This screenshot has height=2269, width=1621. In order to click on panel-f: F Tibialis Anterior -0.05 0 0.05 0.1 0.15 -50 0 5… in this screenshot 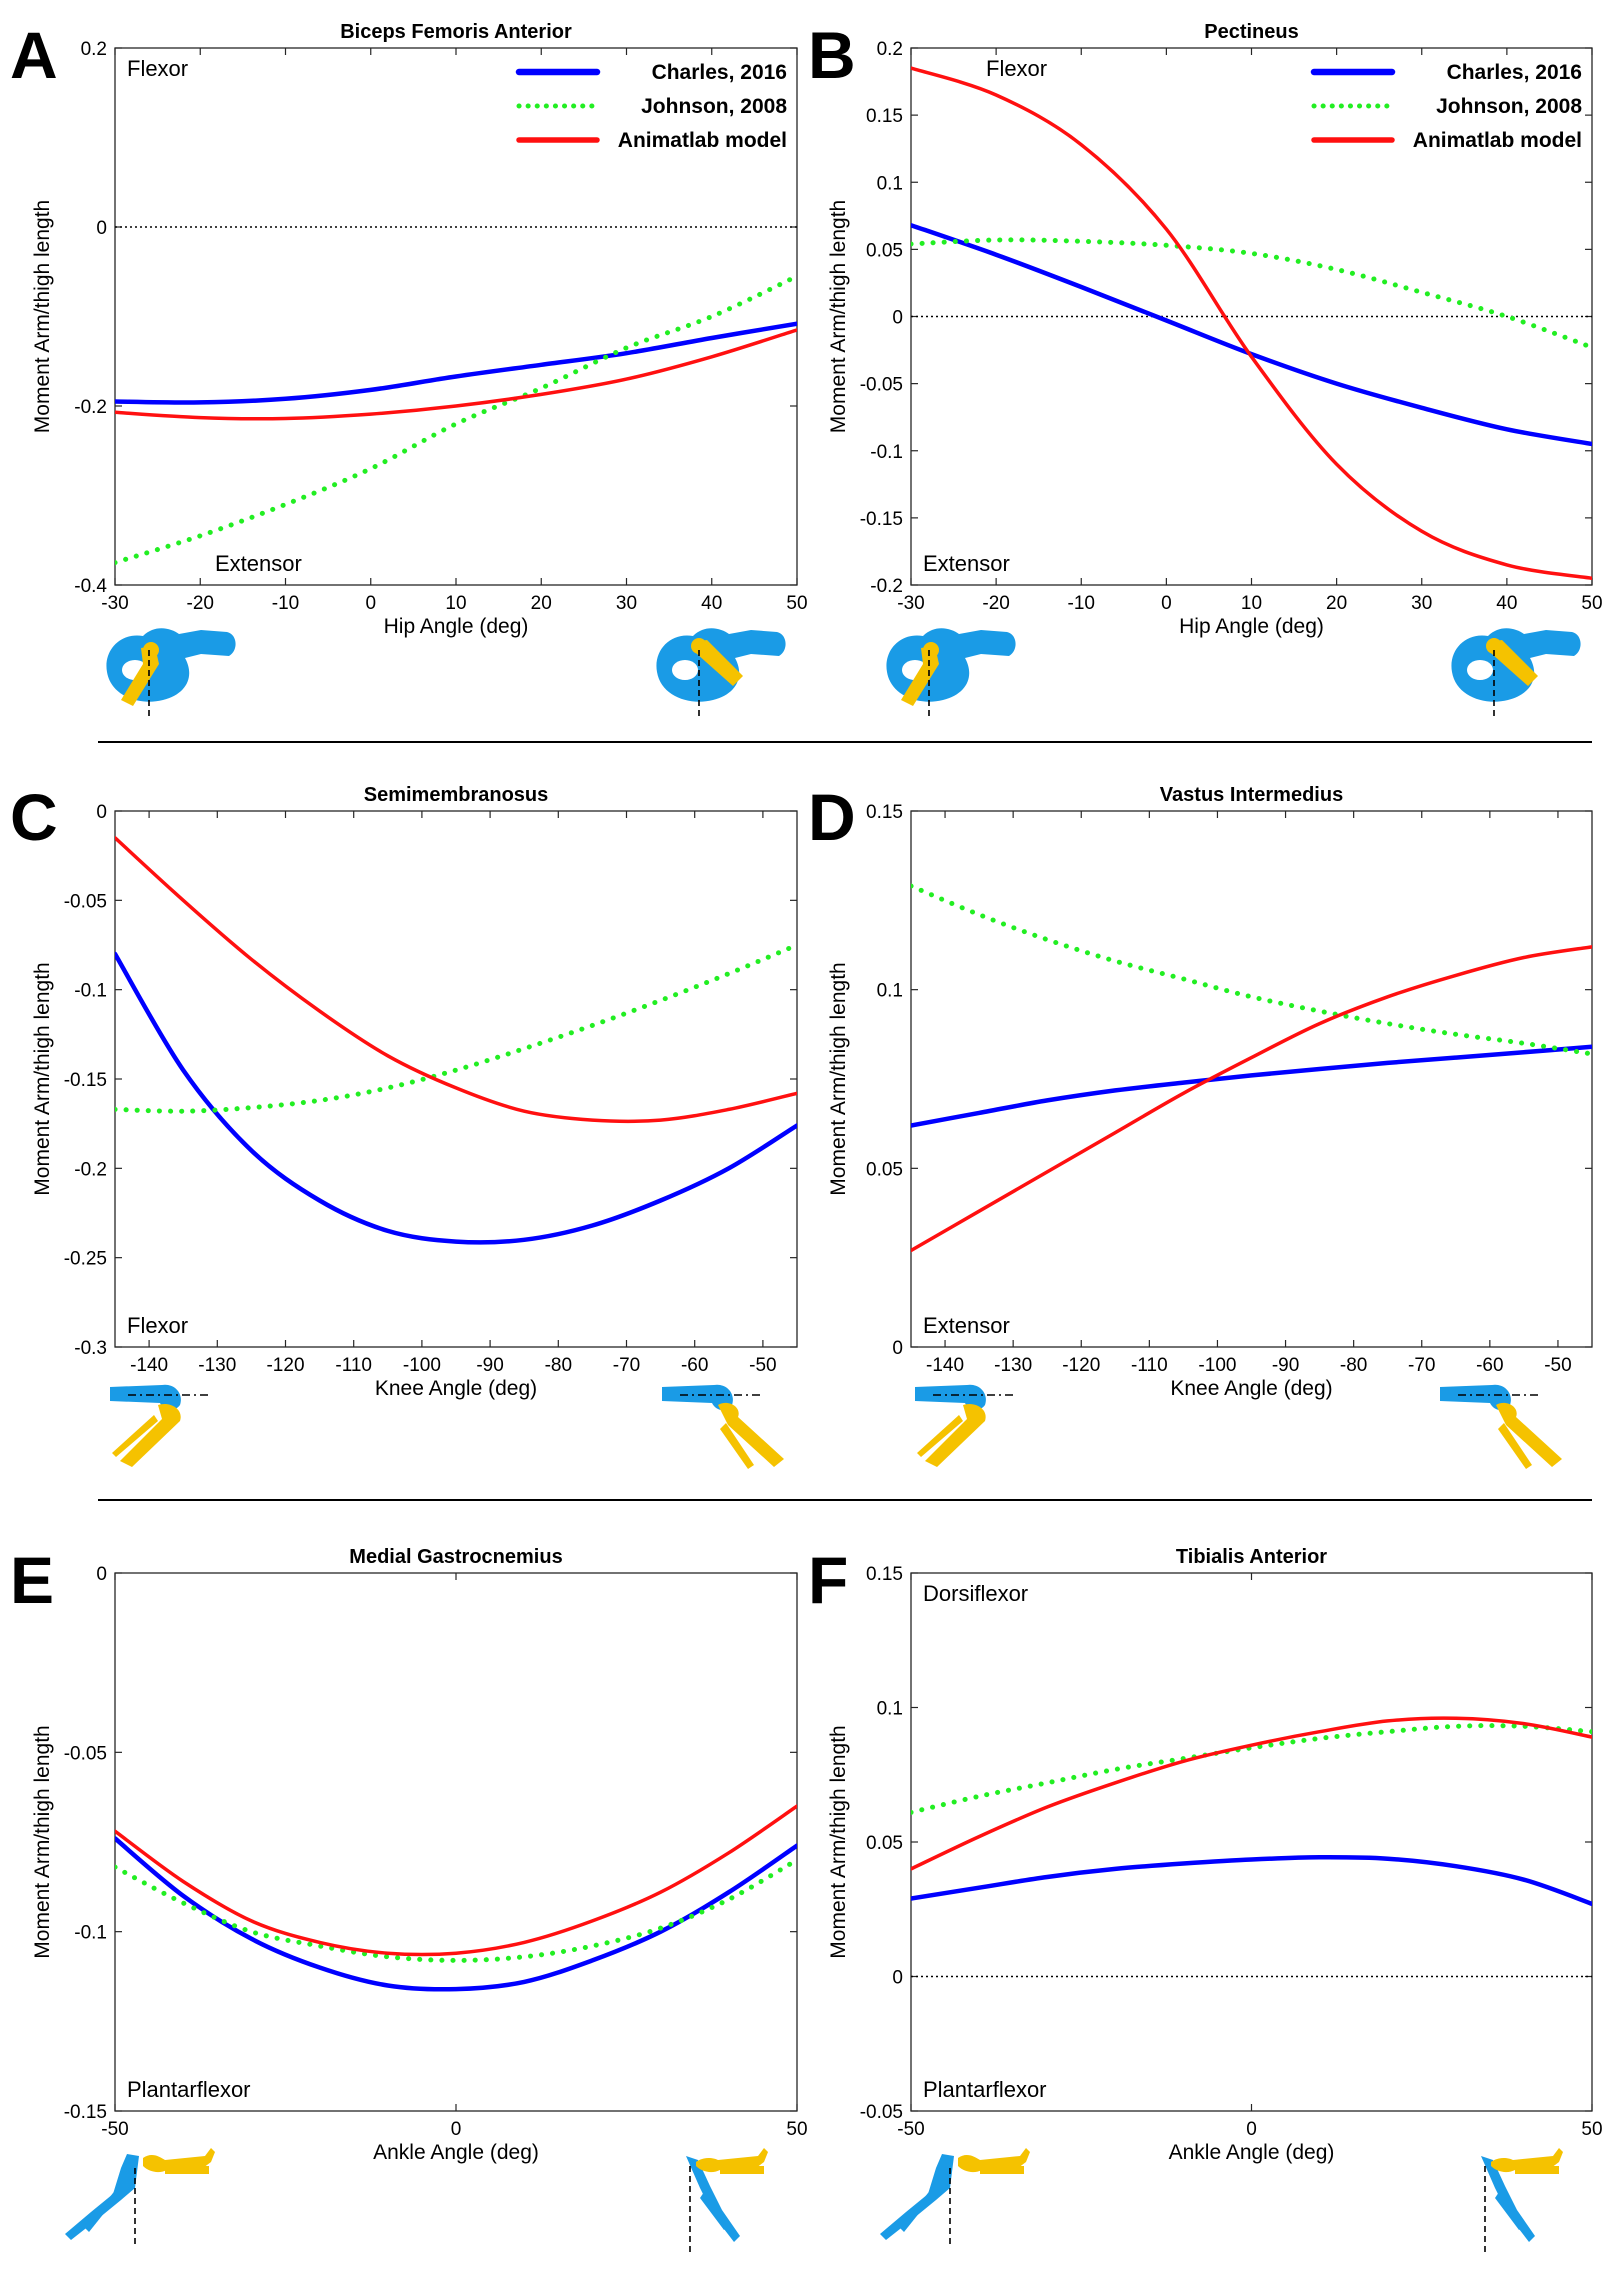, I will do `click(1205, 1853)`.